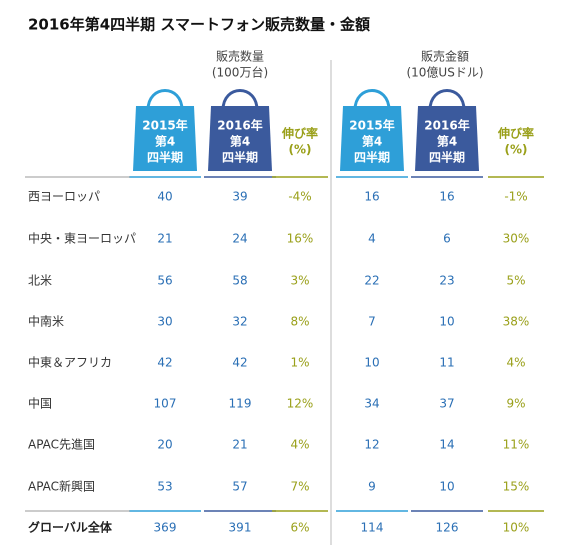  Describe the element at coordinates (516, 239) in the screenshot. I see `cell: 30%` at that location.